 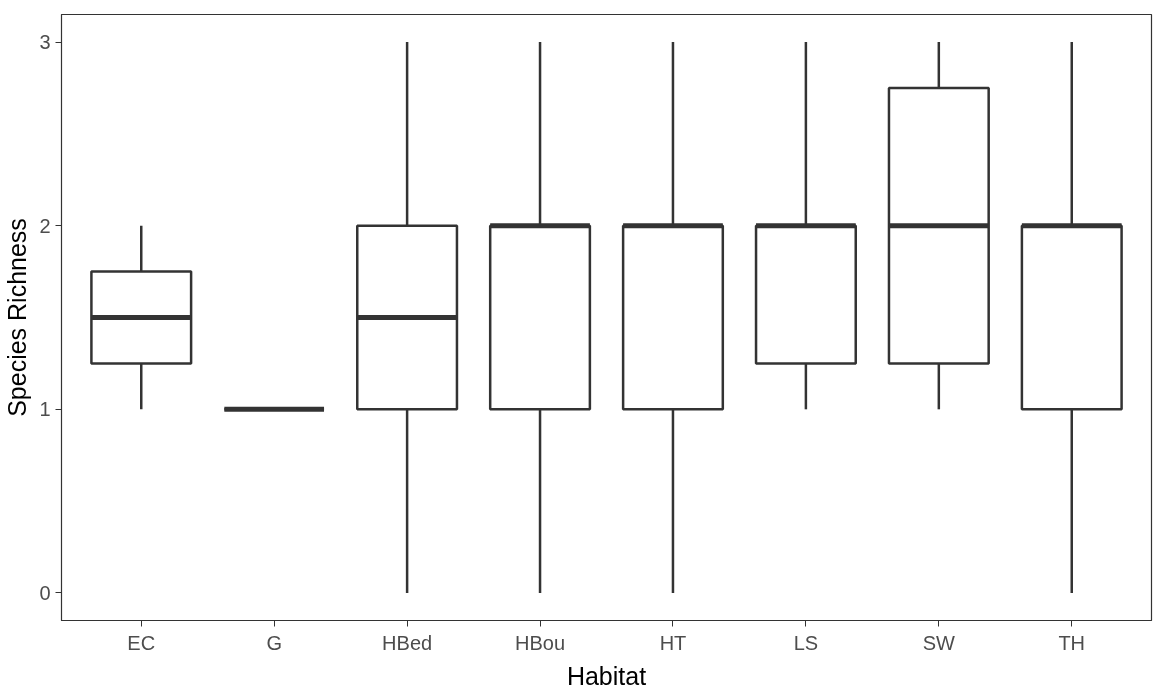 What do you see at coordinates (939, 642) in the screenshot?
I see `x-tick-label: SW` at bounding box center [939, 642].